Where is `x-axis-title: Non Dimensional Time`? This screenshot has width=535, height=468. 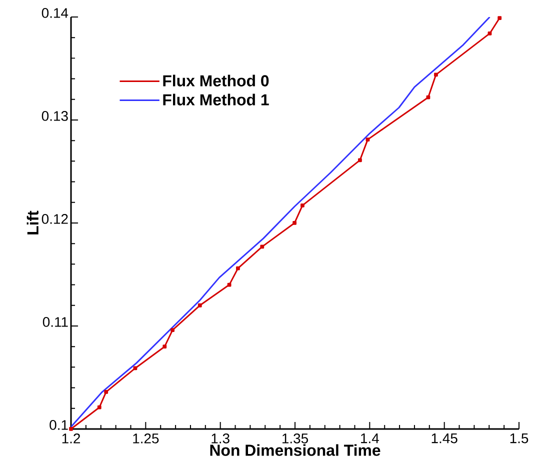 x-axis-title: Non Dimensional Time is located at coordinates (295, 450).